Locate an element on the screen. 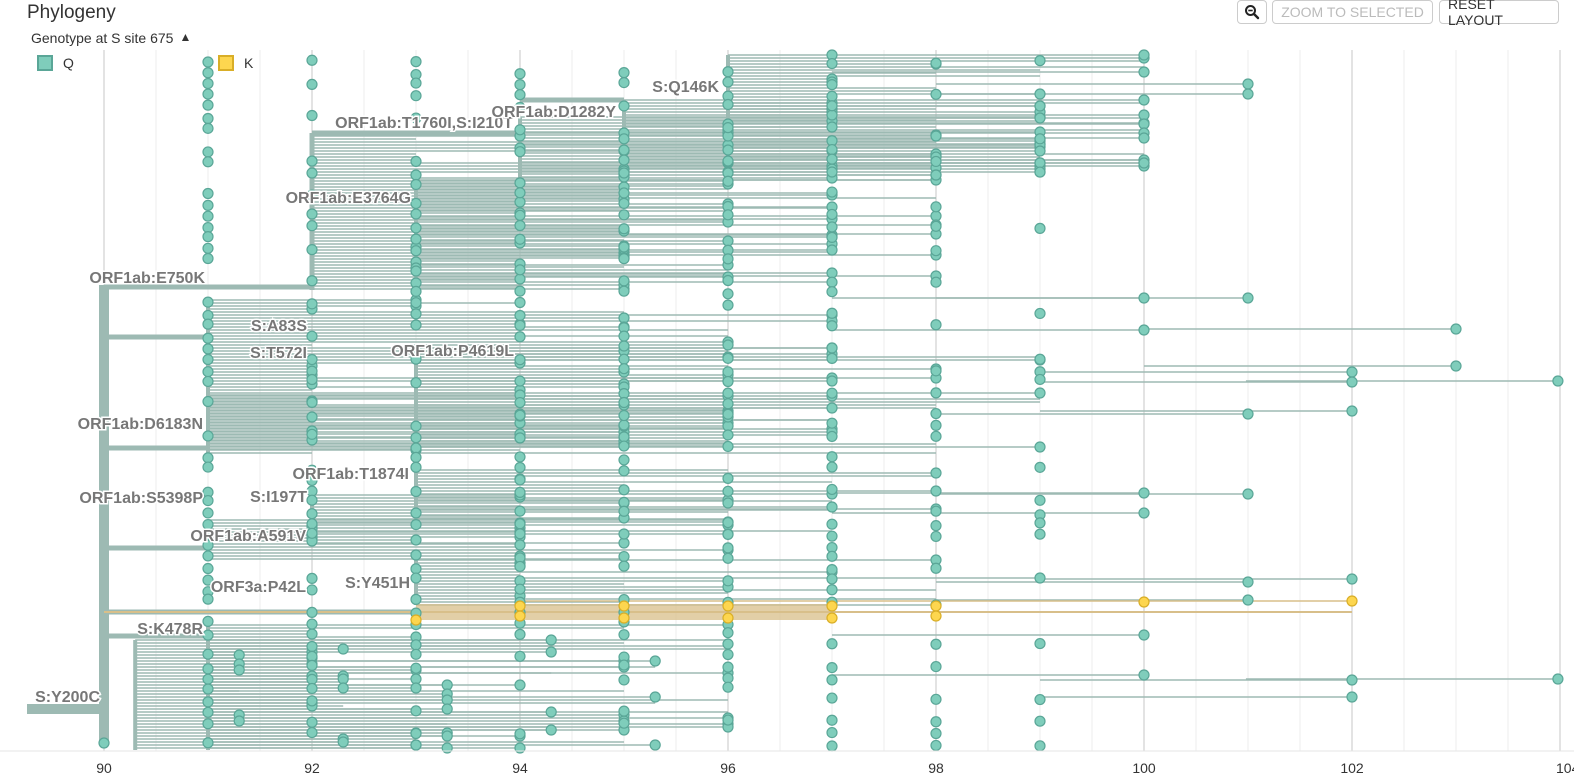 This screenshot has height=777, width=1574. legend-toggle: Genotype at S site 675 ▲ is located at coordinates (111, 38).